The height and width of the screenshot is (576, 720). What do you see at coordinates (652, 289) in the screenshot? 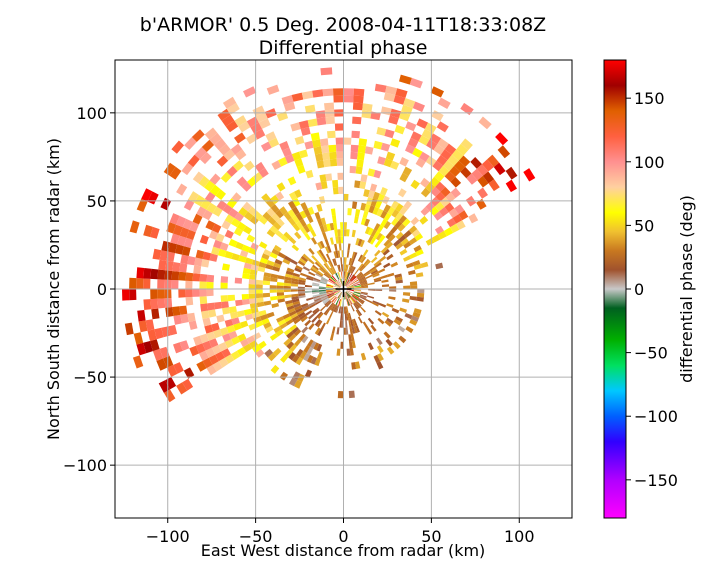
I see `colorbar-ticks: −150 −100 −50 0 50 100 150` at bounding box center [652, 289].